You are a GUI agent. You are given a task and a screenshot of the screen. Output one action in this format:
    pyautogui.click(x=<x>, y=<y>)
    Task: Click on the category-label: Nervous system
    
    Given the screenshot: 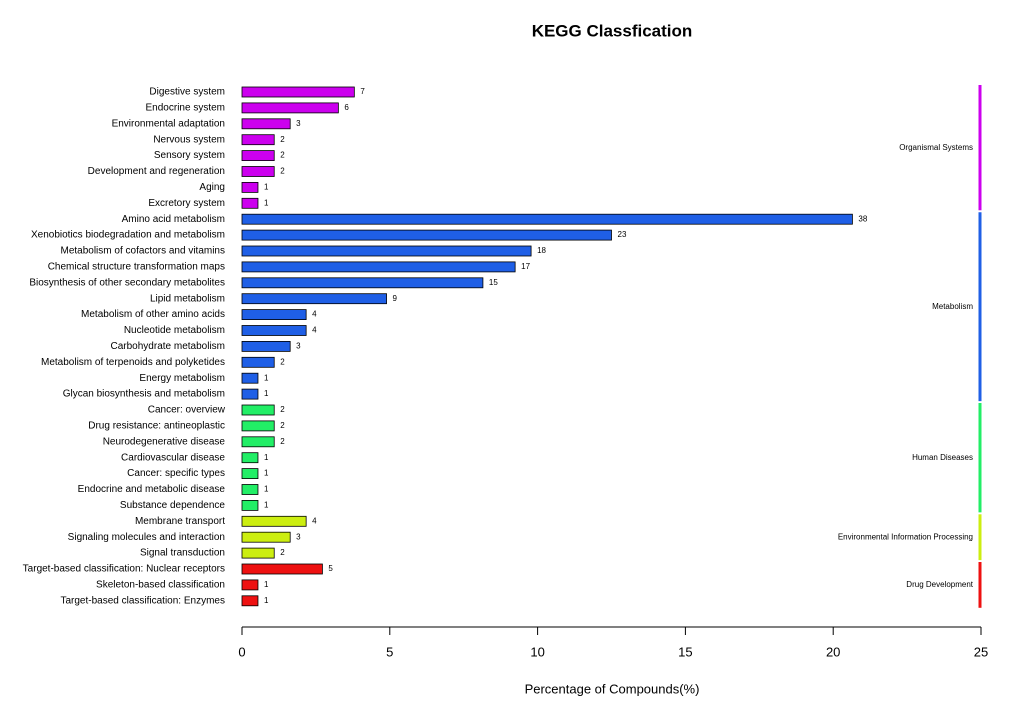 What is the action you would take?
    pyautogui.click(x=189, y=139)
    